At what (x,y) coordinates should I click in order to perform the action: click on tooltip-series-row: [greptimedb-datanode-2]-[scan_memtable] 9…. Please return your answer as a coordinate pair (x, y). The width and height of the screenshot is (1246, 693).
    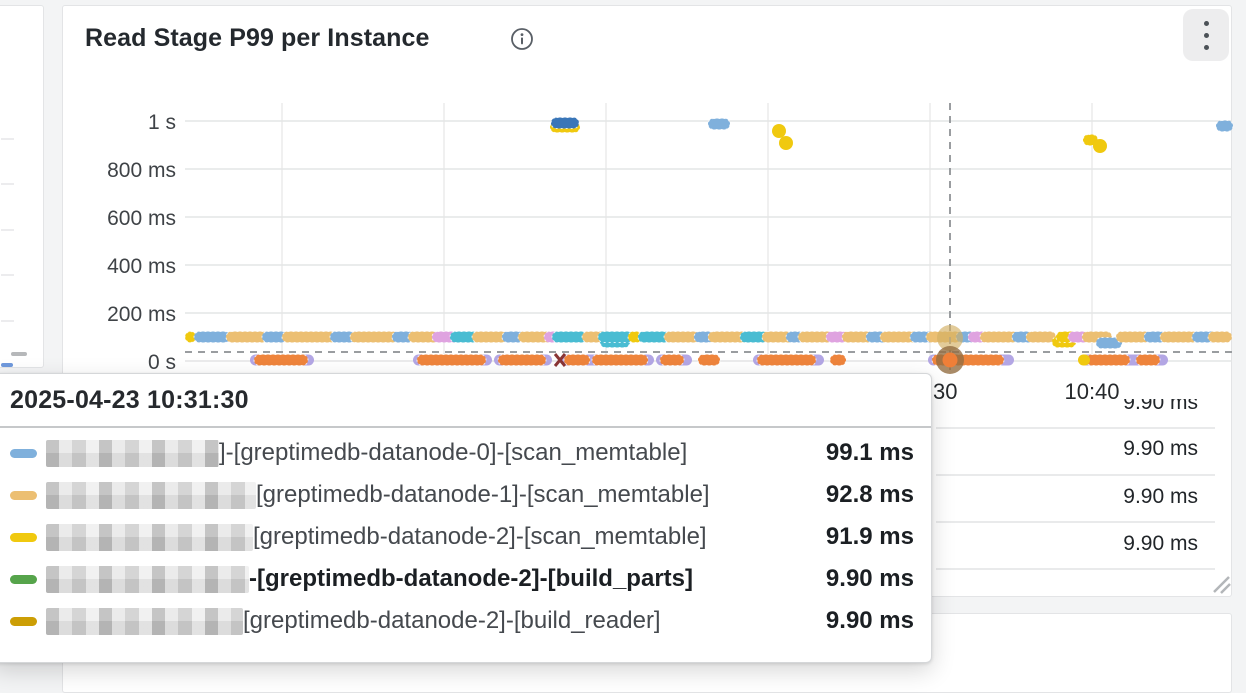
    Looking at the image, I should click on (465, 537).